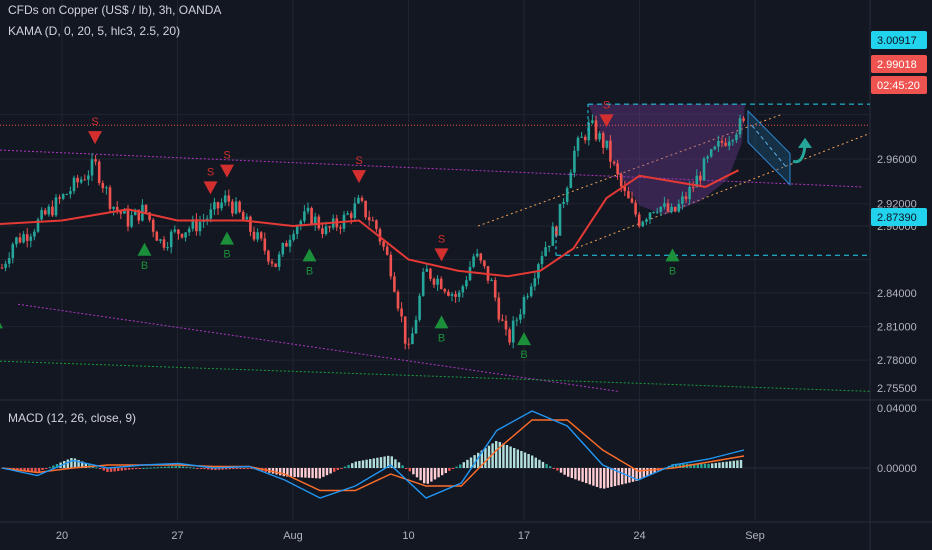 This screenshot has width=932, height=550. Describe the element at coordinates (524, 536) in the screenshot. I see `time-tick-label: 17` at that location.